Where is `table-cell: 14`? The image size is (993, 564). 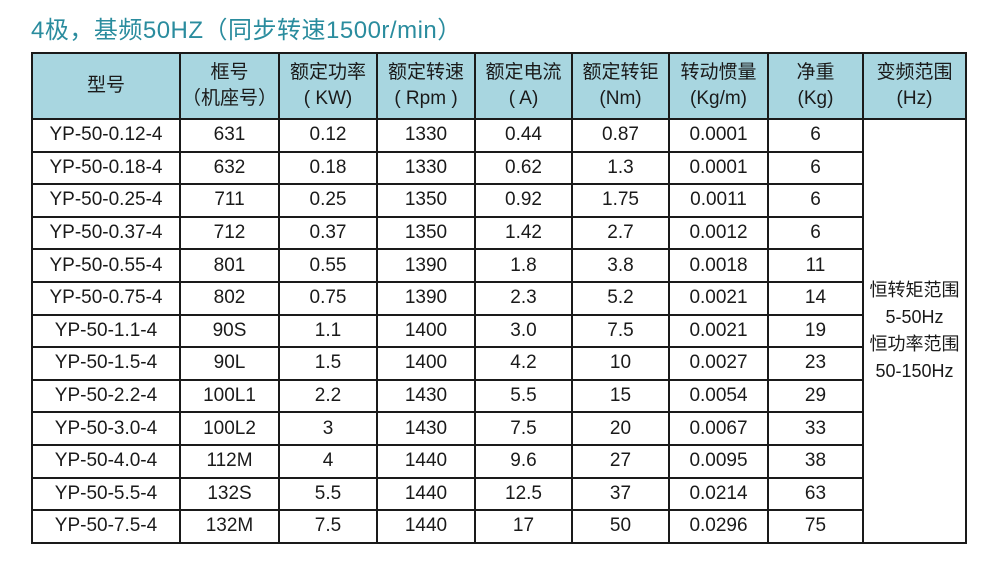
table-cell: 14 is located at coordinates (815, 298).